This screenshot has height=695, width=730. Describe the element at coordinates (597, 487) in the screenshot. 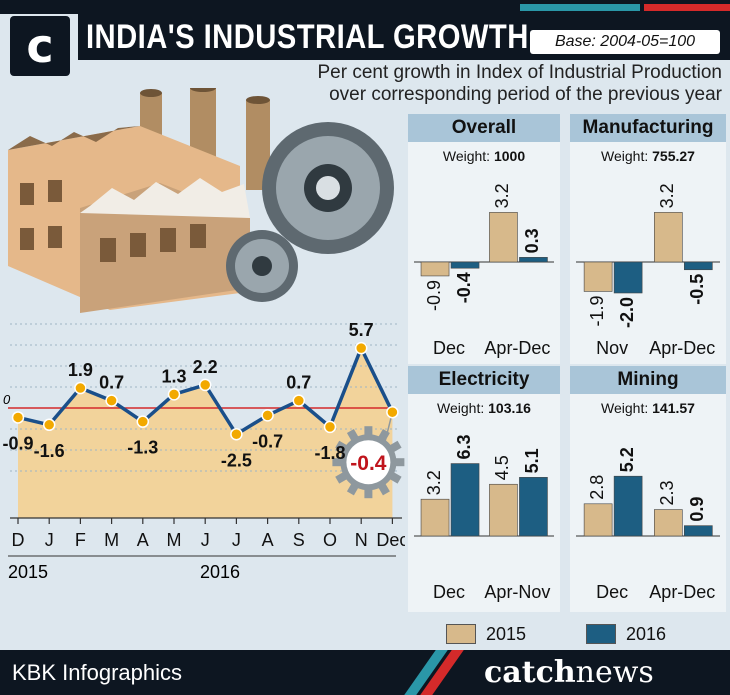

I see `bar-value-label: 2.8` at that location.